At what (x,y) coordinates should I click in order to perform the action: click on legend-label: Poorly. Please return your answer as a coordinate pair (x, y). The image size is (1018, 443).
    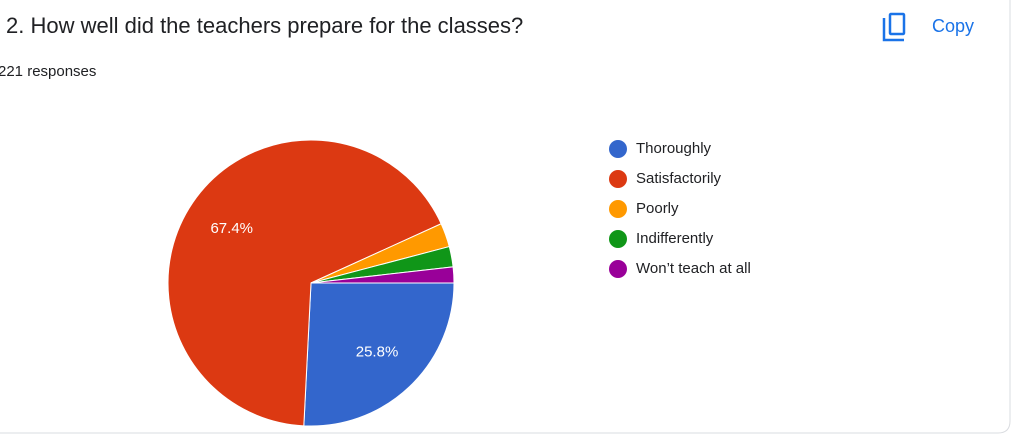
    Looking at the image, I should click on (657, 208).